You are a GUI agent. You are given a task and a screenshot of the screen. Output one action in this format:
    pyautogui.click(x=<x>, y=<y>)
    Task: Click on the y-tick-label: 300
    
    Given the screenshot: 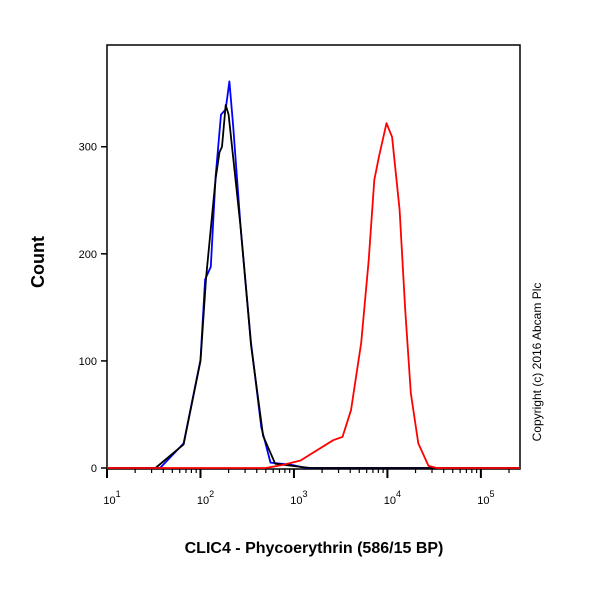 What is the action you would take?
    pyautogui.click(x=88, y=148)
    